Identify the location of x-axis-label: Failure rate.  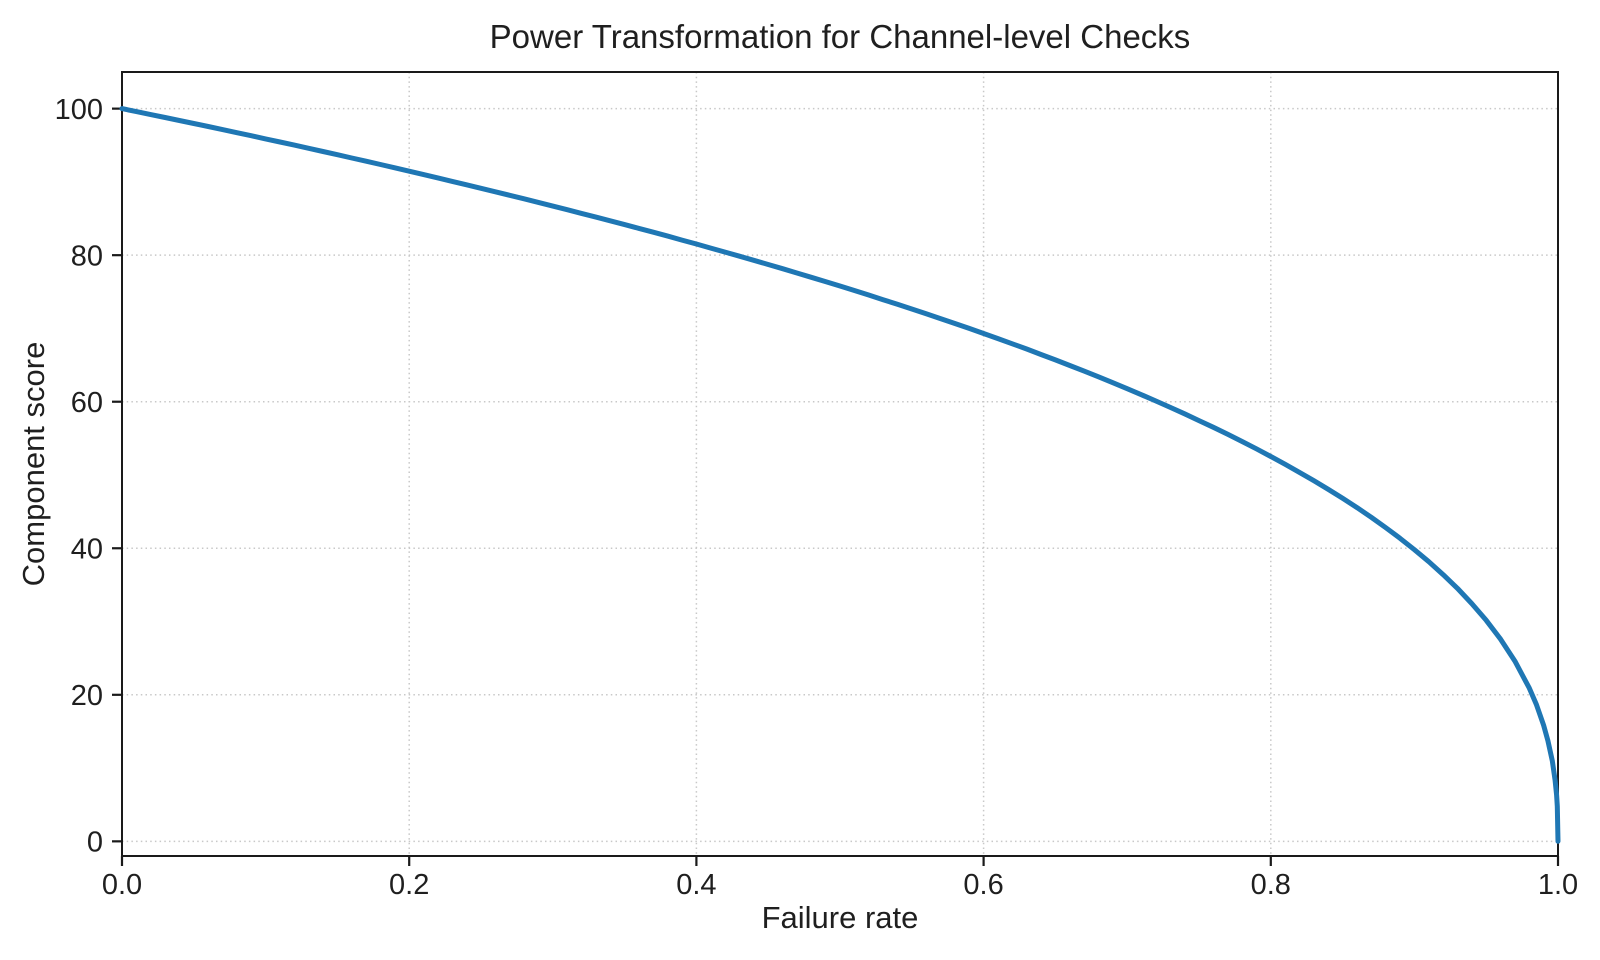
(840, 917).